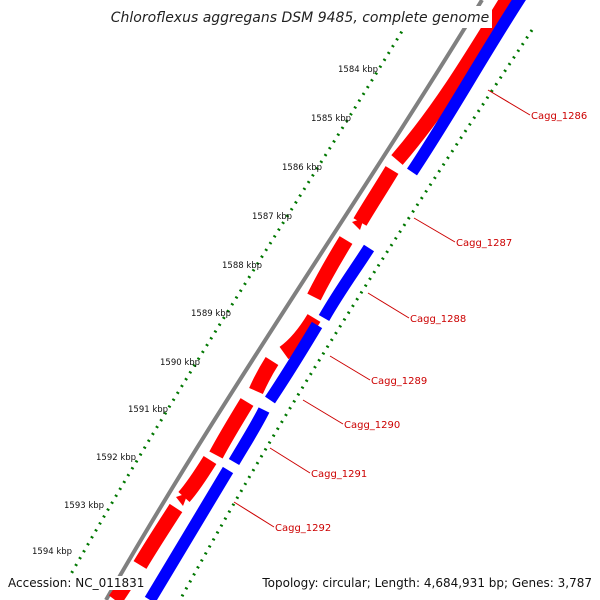 The image size is (600, 600). I want to click on kbp-label: 1591 kbp, so click(148, 410).